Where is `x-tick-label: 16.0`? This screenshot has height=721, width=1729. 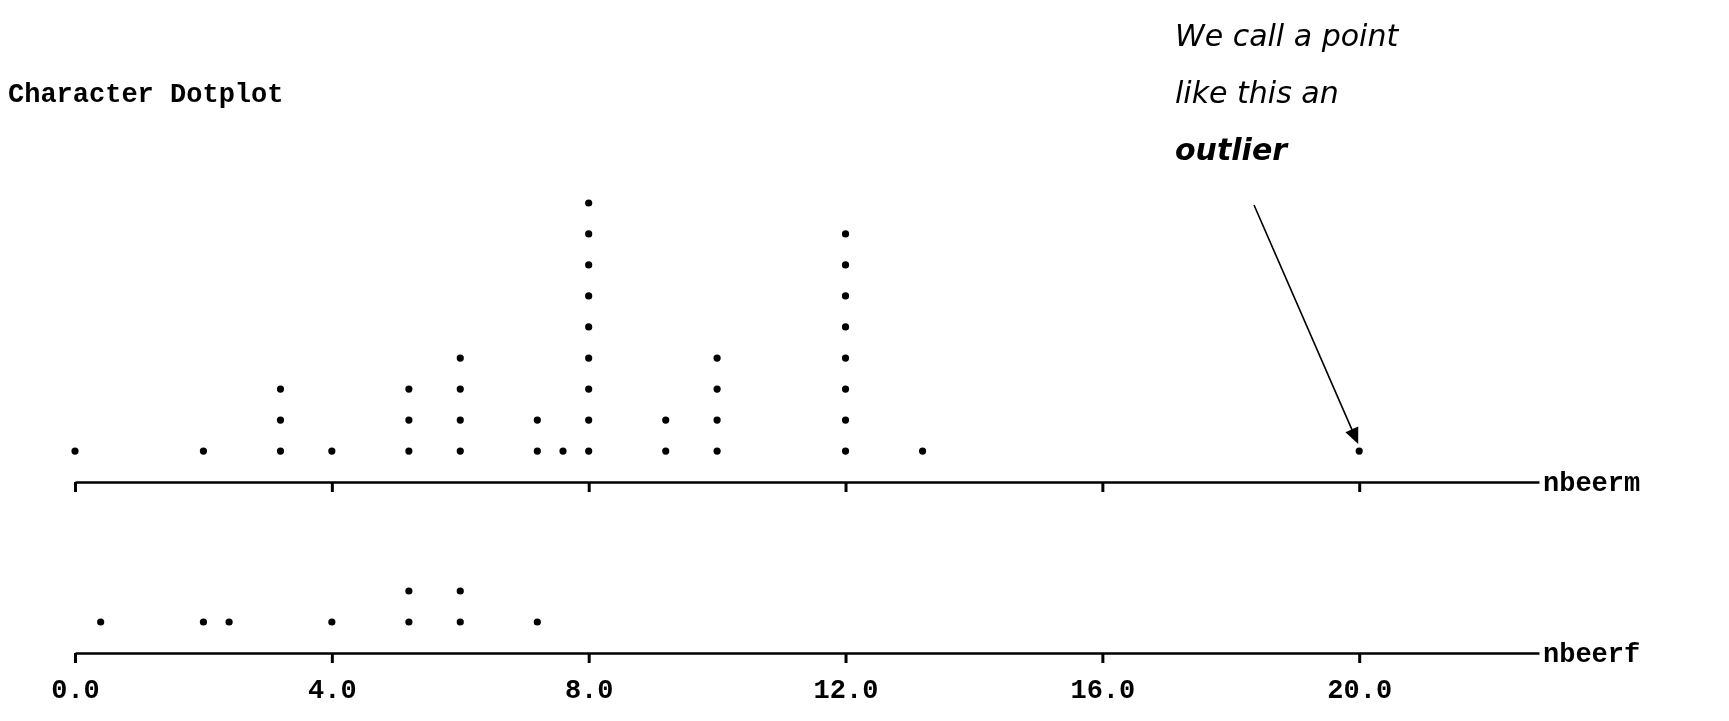
x-tick-label: 16.0 is located at coordinates (1103, 691).